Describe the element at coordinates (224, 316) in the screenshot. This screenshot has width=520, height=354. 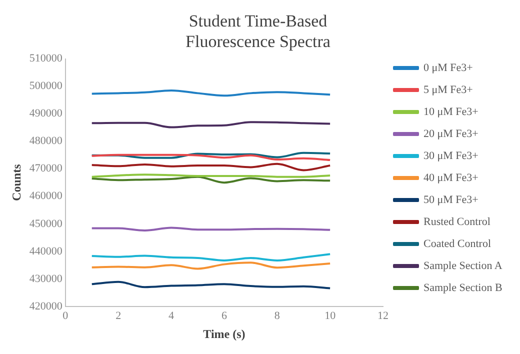
I see `x-tick-label: 6` at that location.